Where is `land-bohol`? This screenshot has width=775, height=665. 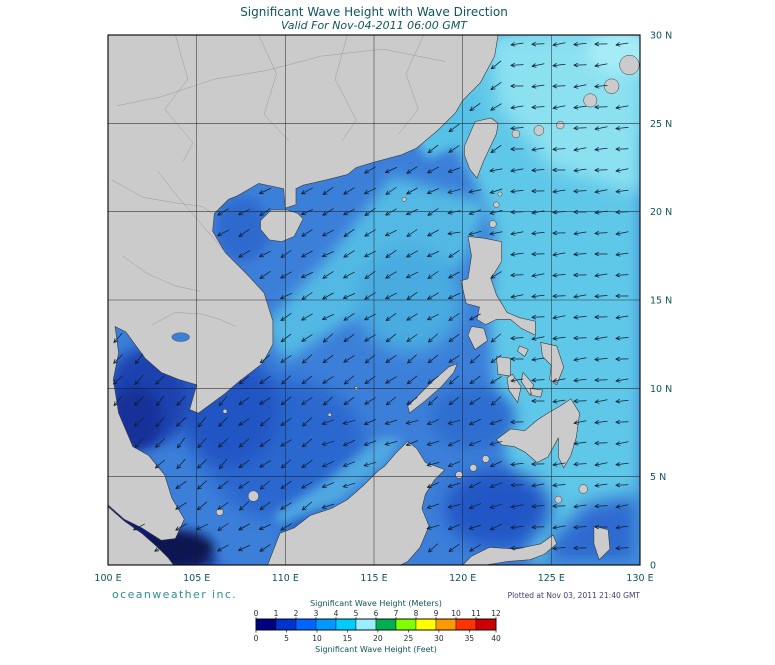 land-bohol is located at coordinates (536, 392).